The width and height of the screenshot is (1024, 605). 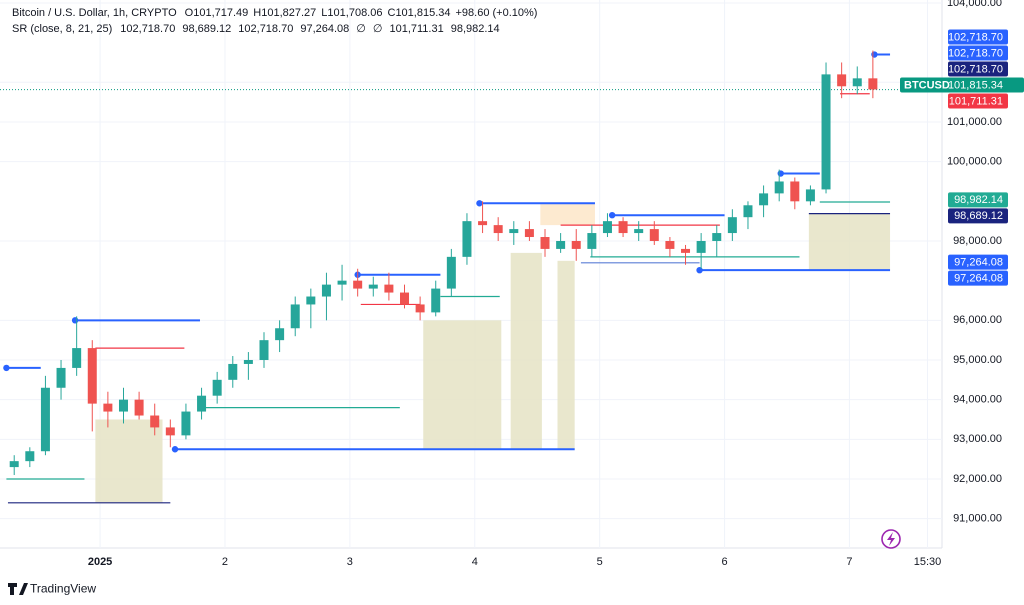 I want to click on ohlc-key: C, so click(x=391, y=13).